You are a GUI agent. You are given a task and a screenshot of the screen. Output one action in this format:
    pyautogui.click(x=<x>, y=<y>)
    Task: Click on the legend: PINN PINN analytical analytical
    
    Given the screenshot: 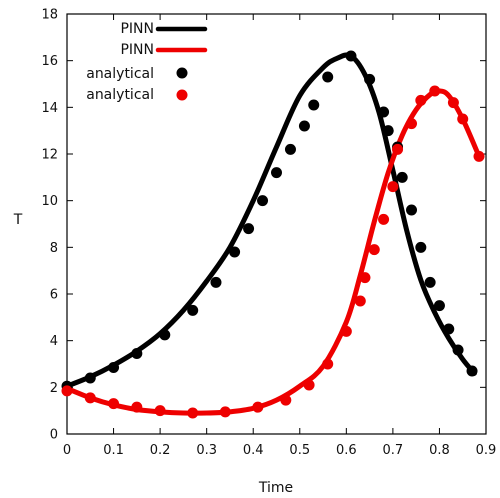 What is the action you would take?
    pyautogui.click(x=147, y=62)
    